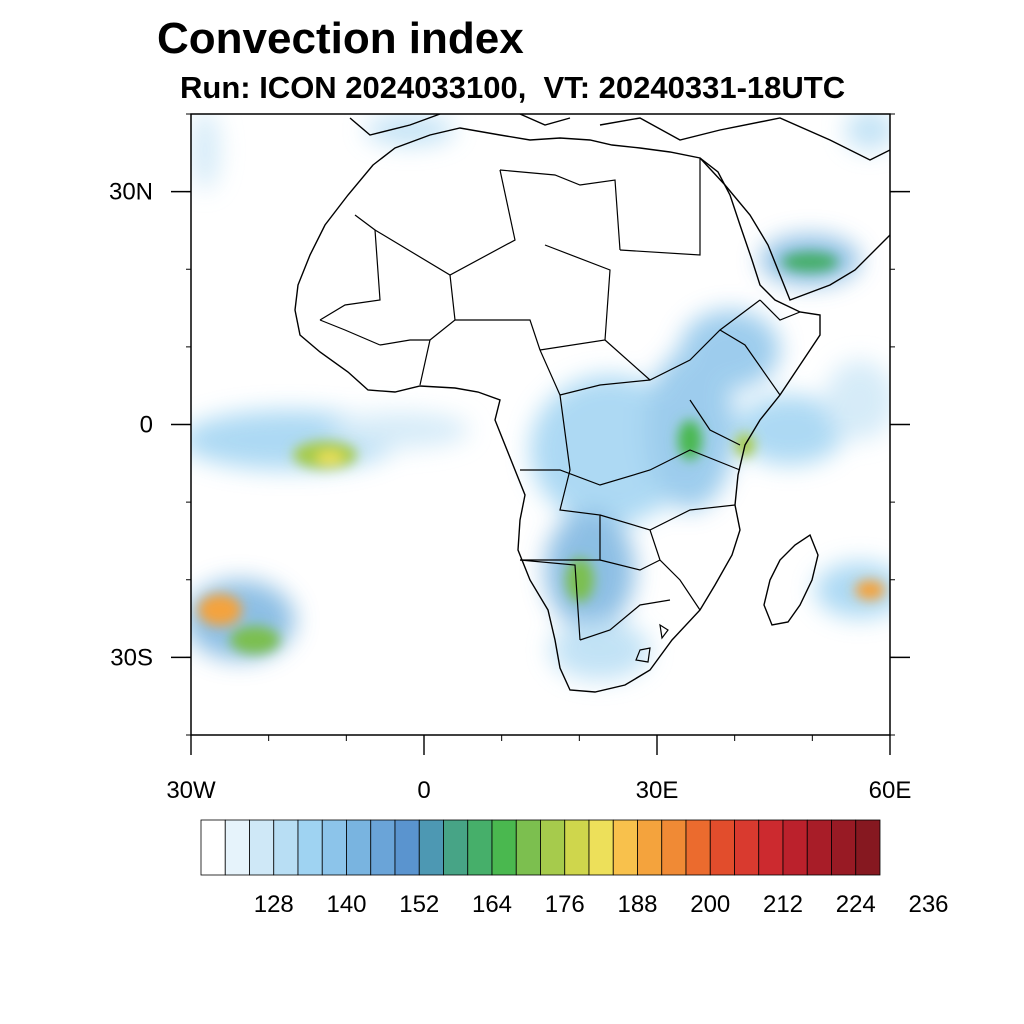 The width and height of the screenshot is (1024, 1024). Describe the element at coordinates (565, 904) in the screenshot. I see `colorbar-tick-label: 176` at that location.